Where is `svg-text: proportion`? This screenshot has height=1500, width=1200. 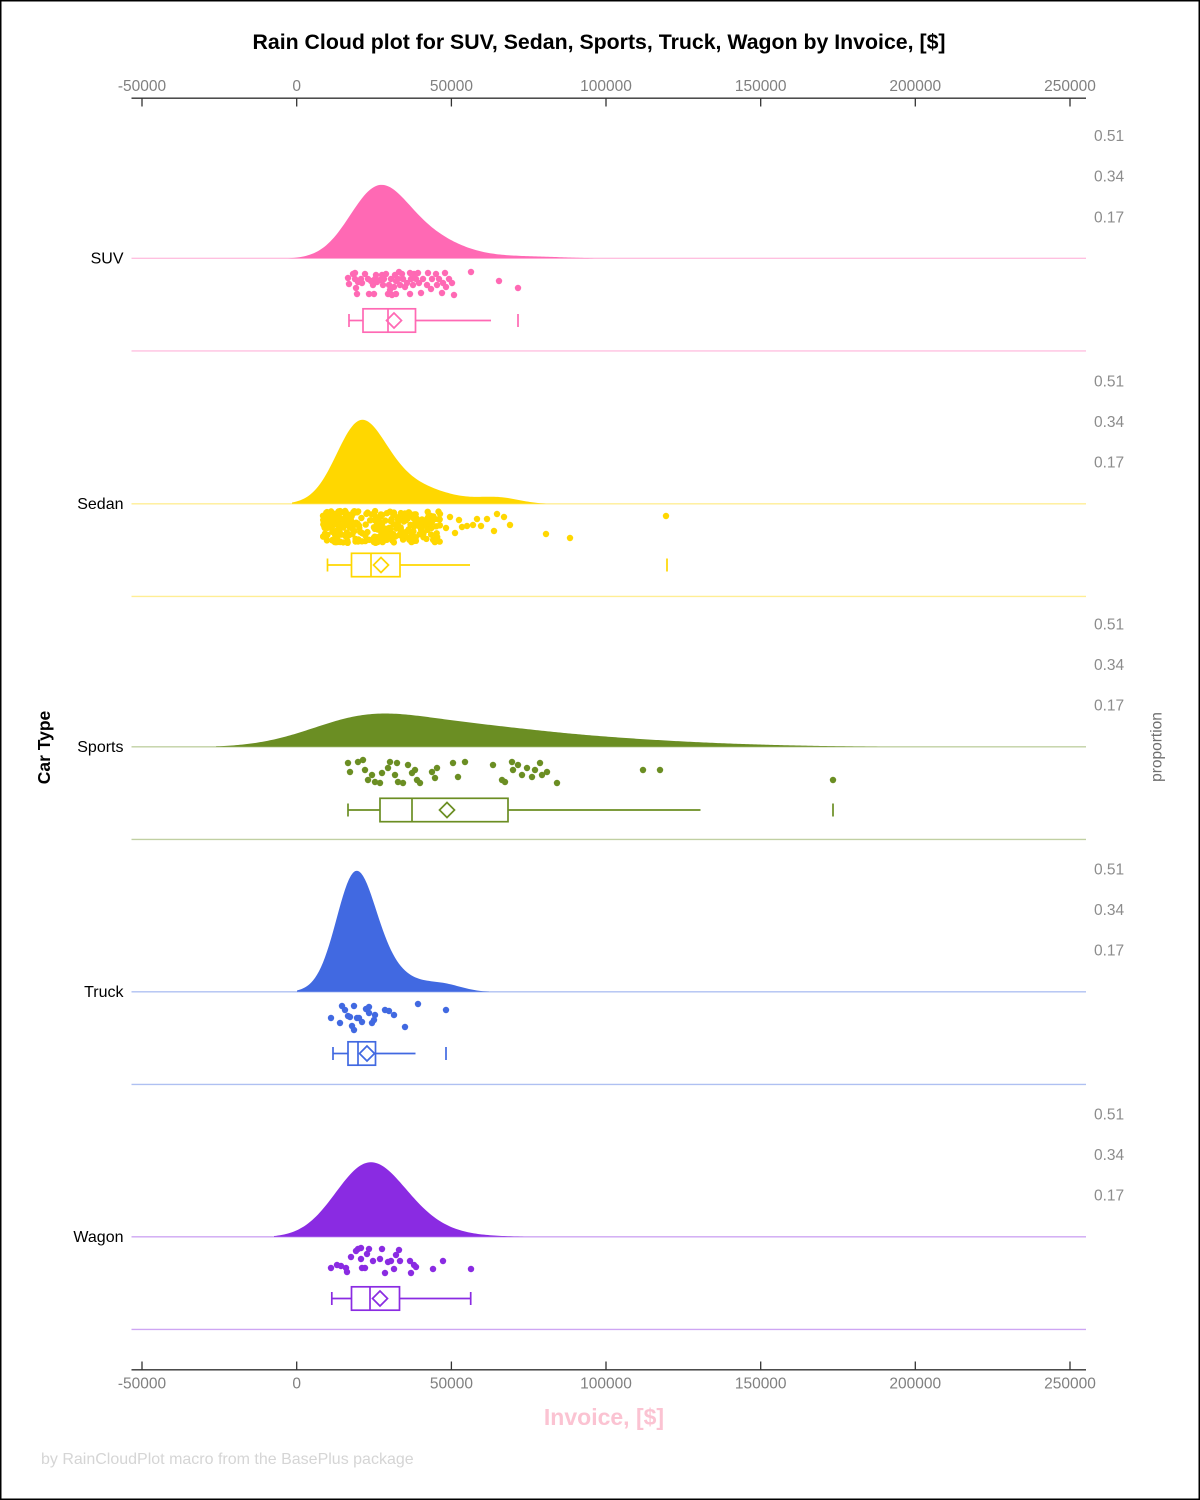
svg-text: proportion is located at coordinates (1157, 747).